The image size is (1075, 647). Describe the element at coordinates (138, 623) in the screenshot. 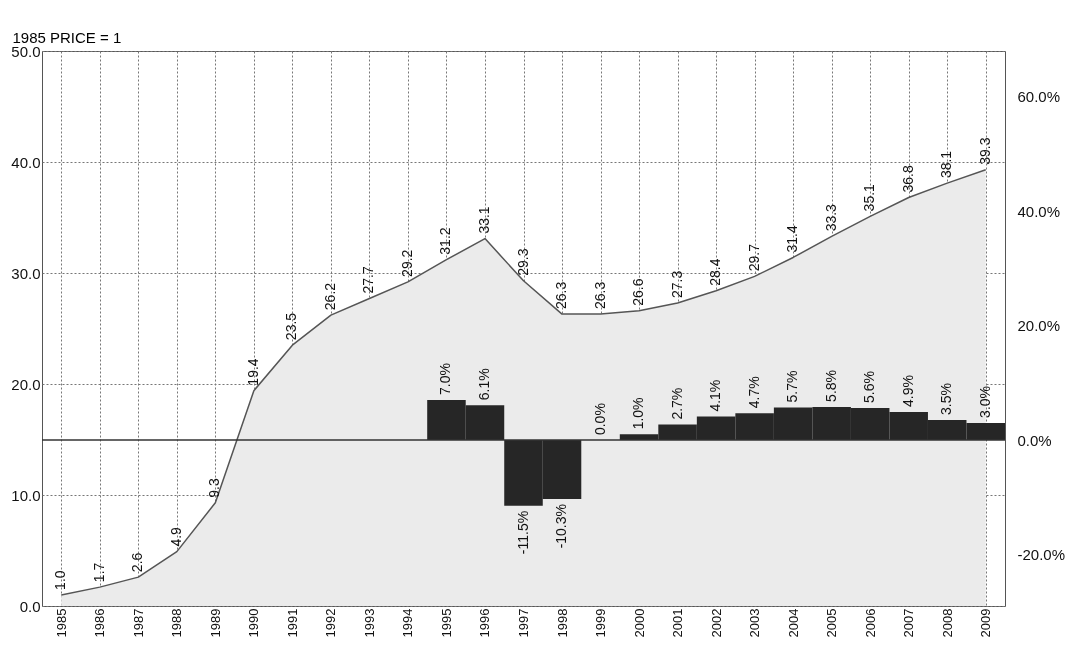

I see `x-tick-label: 1987` at that location.